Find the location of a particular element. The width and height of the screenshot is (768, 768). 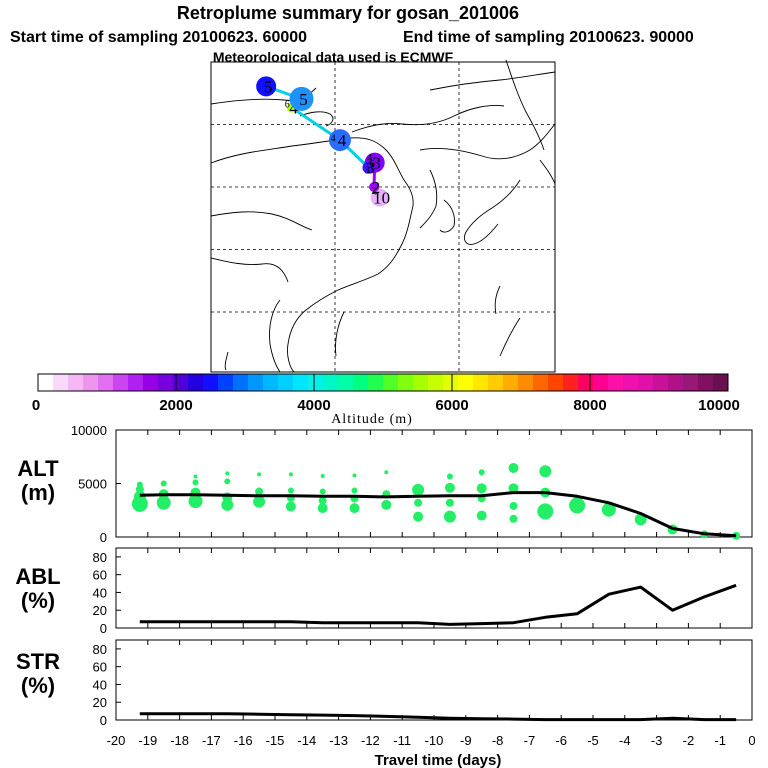

y-tick-label: 10000 is located at coordinates (89, 430).